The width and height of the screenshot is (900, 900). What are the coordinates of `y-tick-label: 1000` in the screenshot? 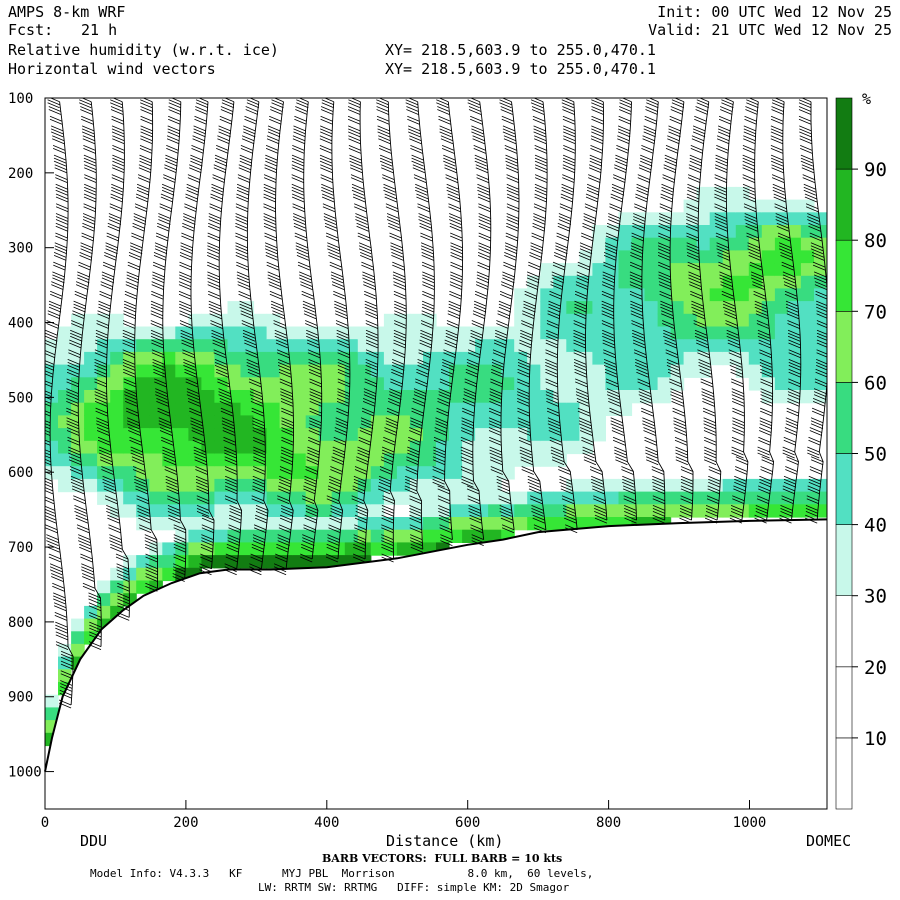 It's located at (25, 773).